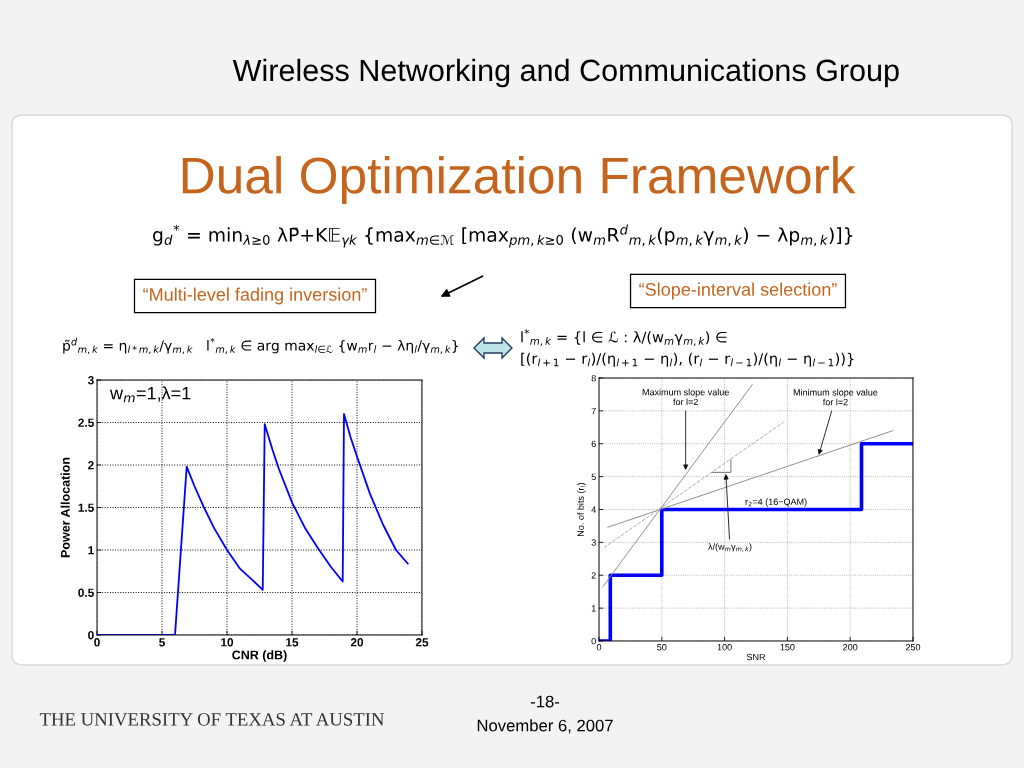  What do you see at coordinates (128, 345) in the screenshot?
I see `text: p̃$^{d}$$_{m,k}$ = η$_{l*m,k}$/γ$_{m,k}$` at bounding box center [128, 345].